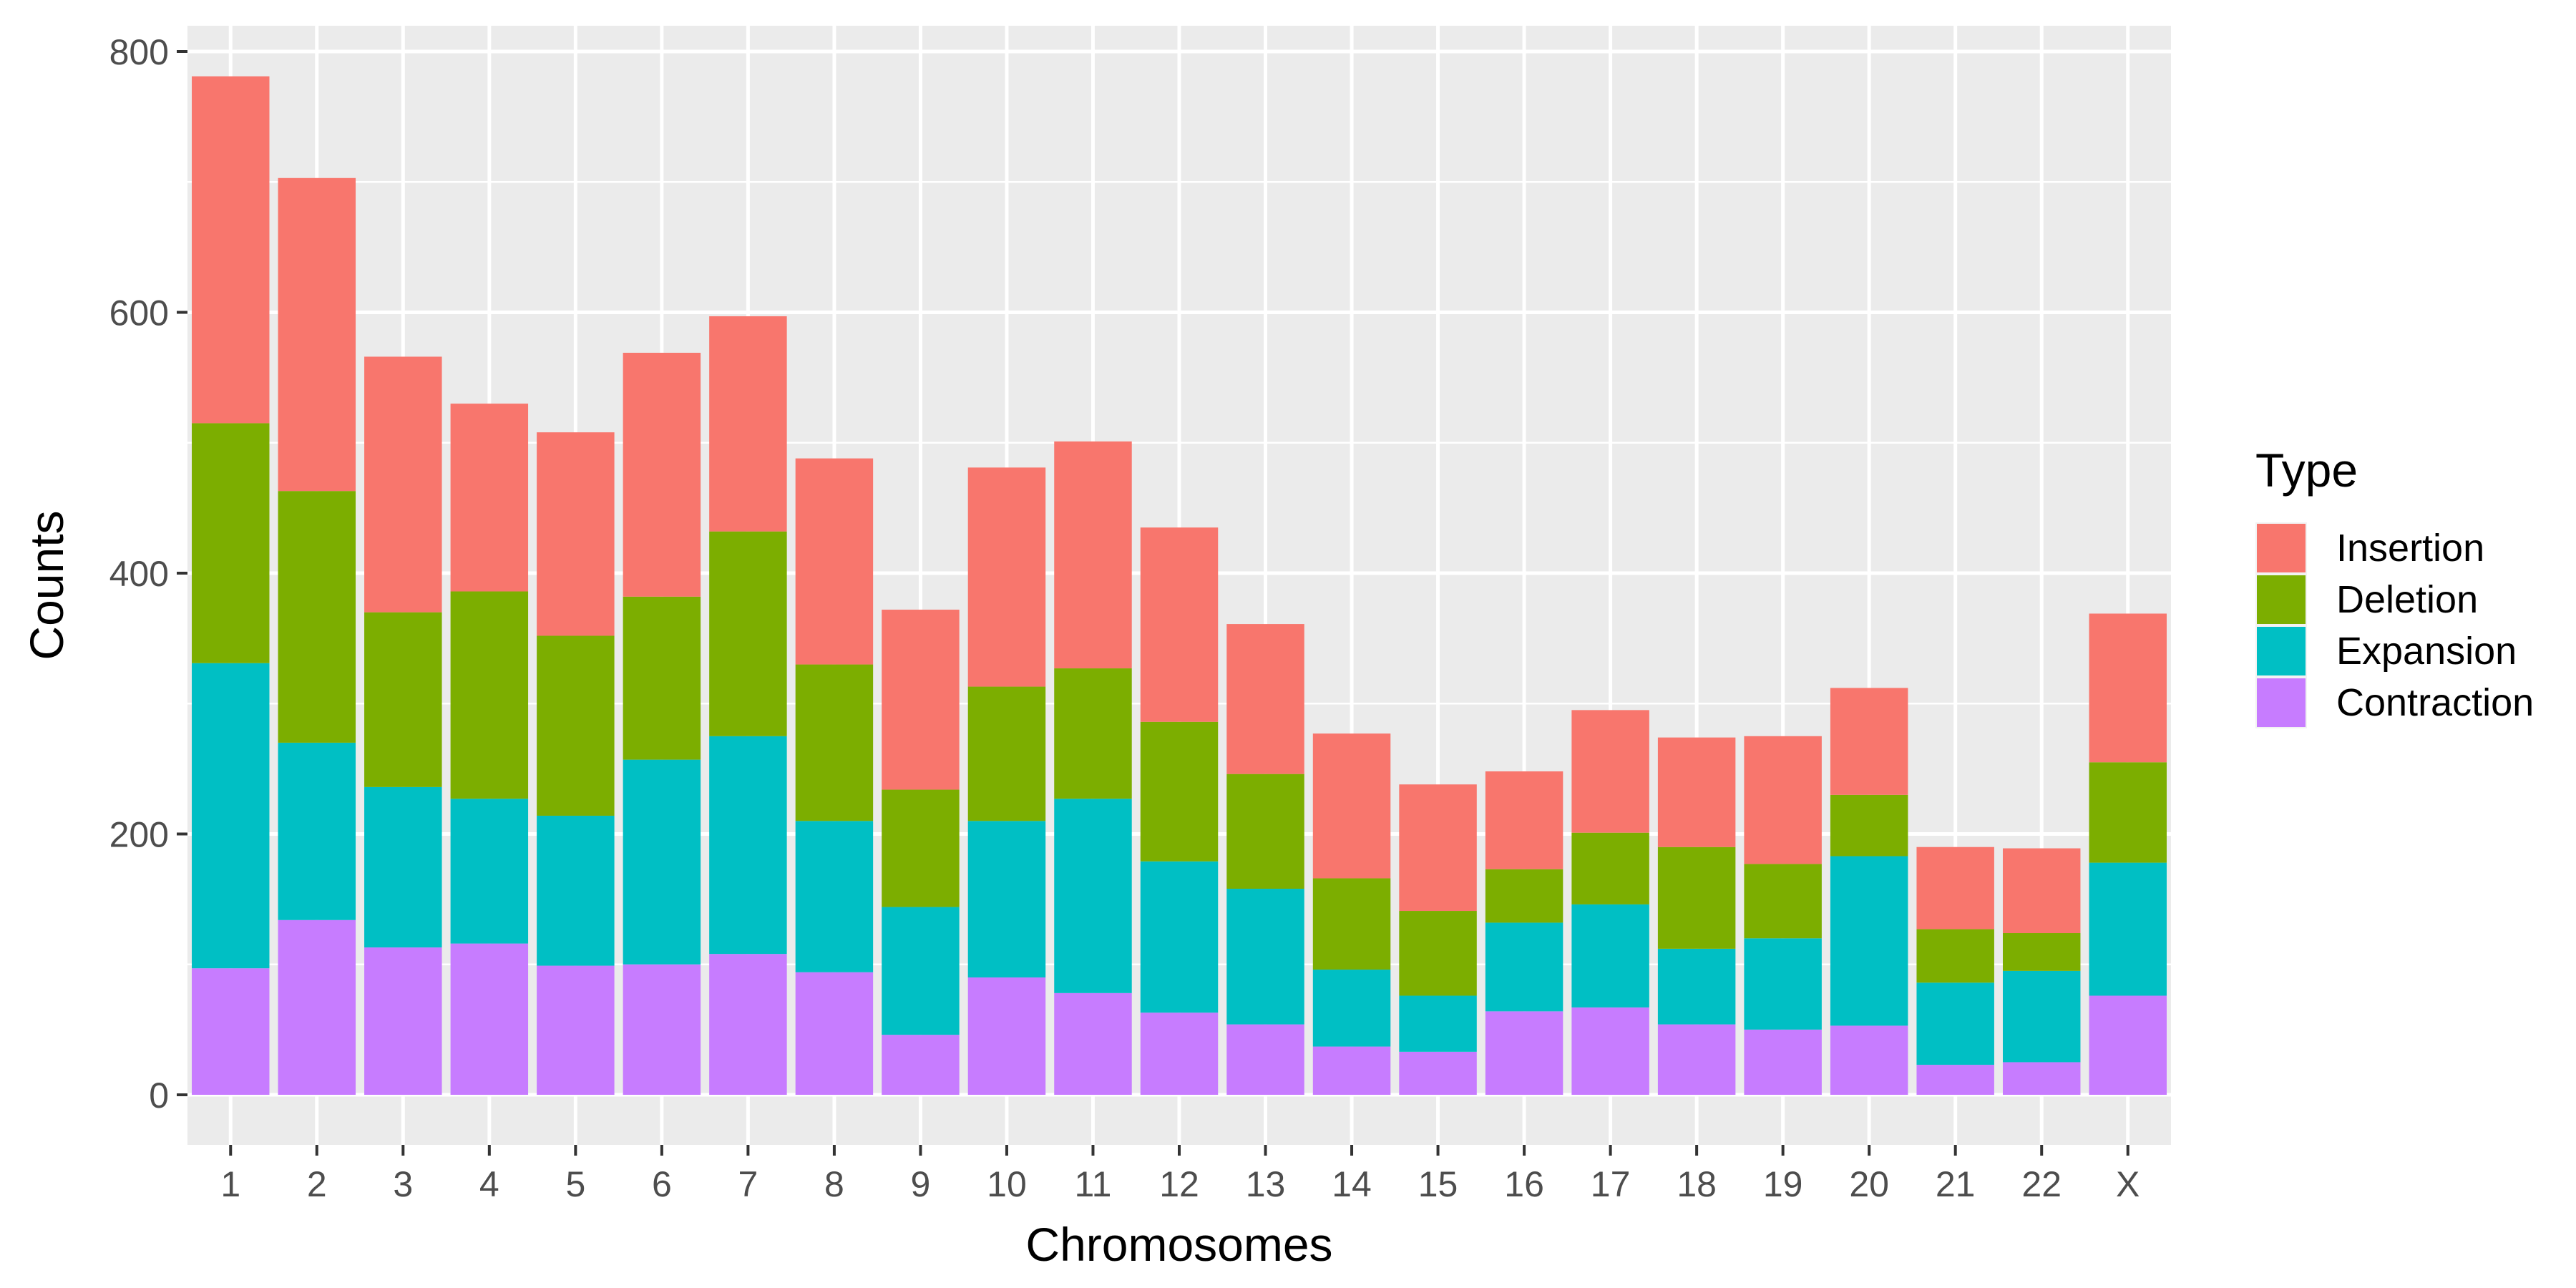  I want to click on x-tick-label: 20, so click(1869, 1184).